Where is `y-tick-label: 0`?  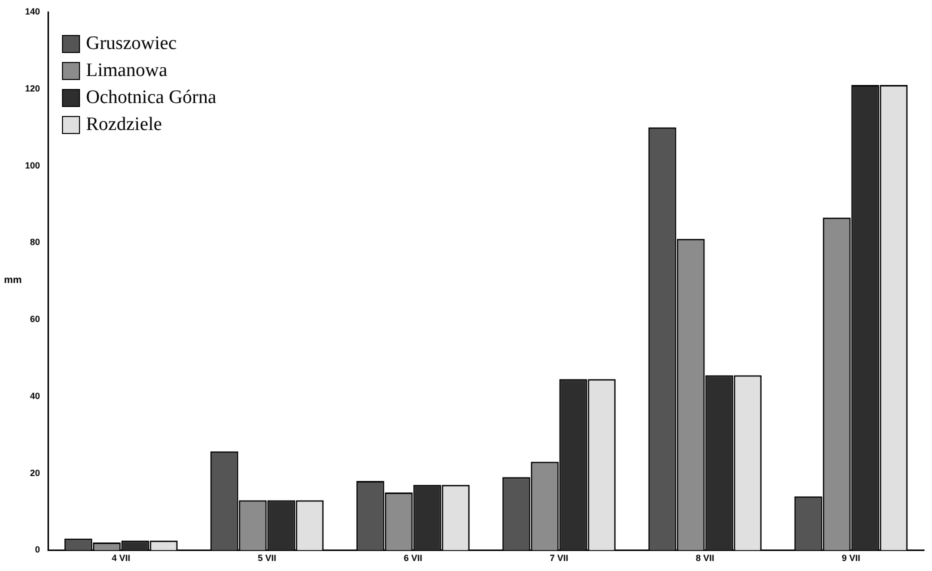 y-tick-label: 0 is located at coordinates (37, 549).